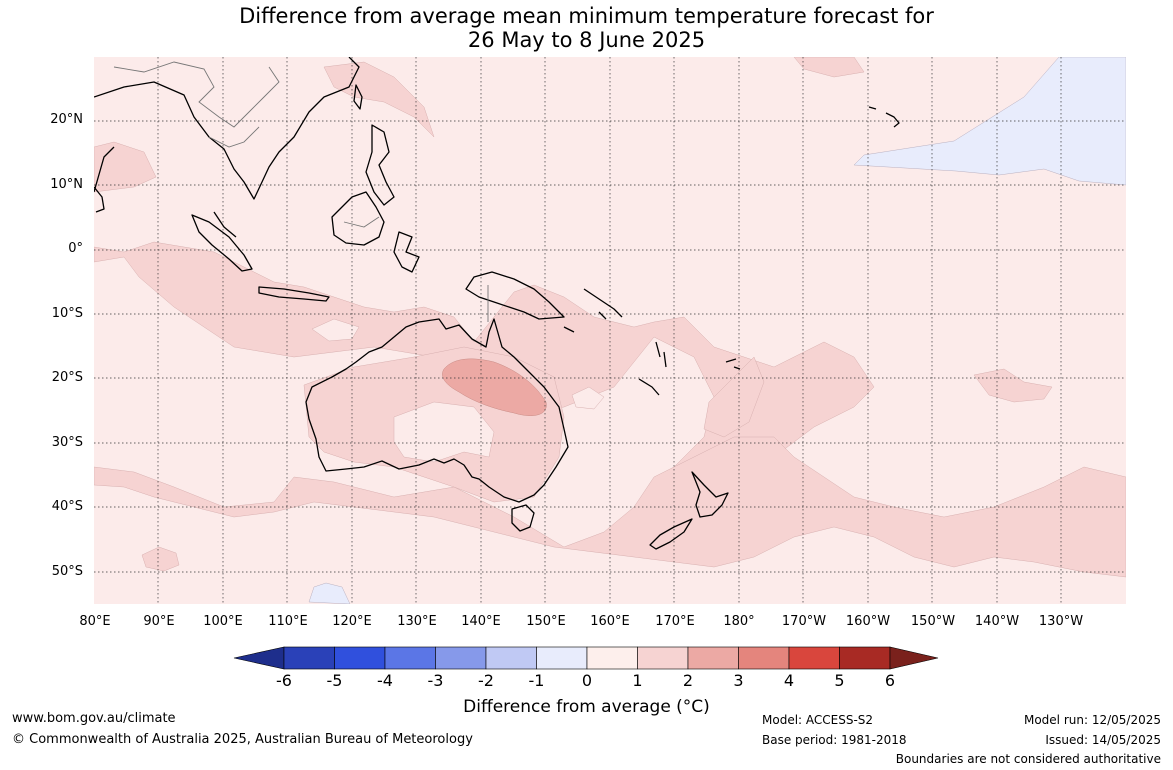 The width and height of the screenshot is (1173, 770). Describe the element at coordinates (997, 621) in the screenshot. I see `lon-label-140w: 140°W` at that location.